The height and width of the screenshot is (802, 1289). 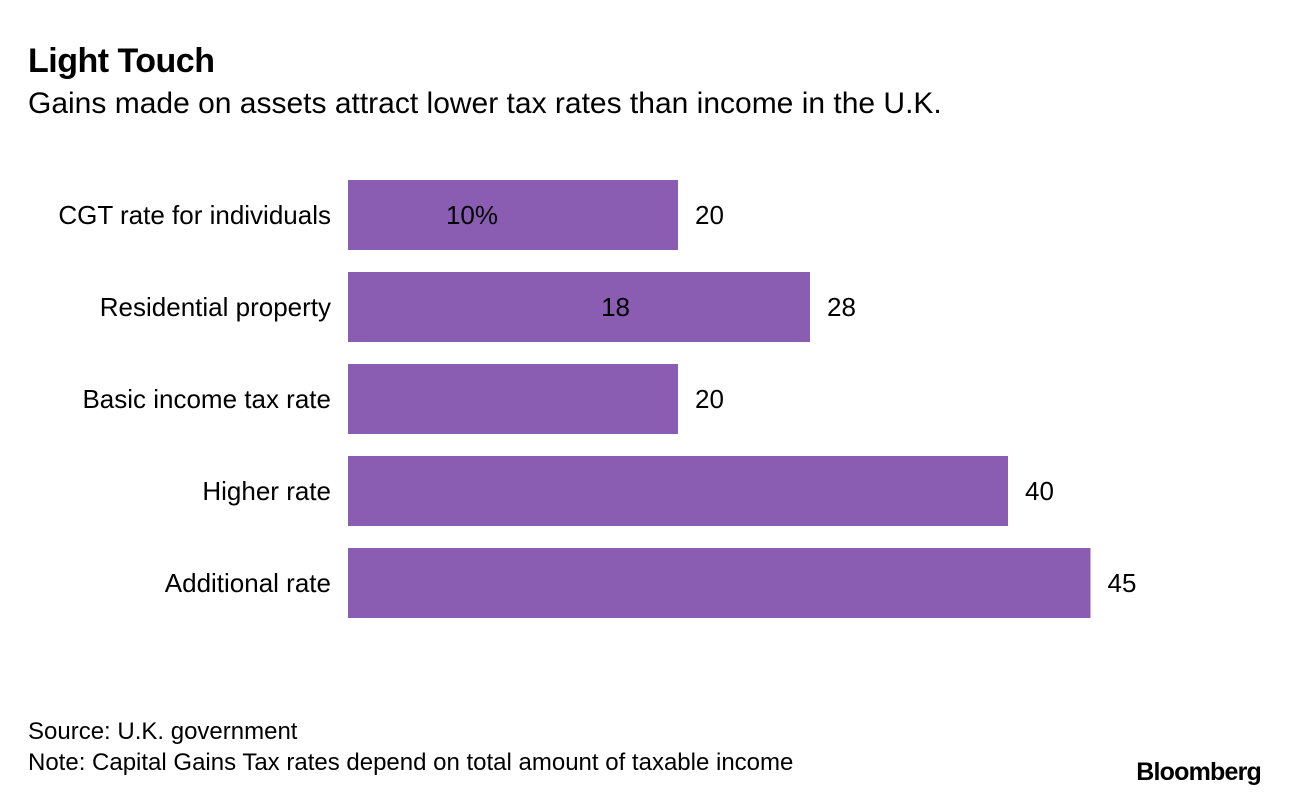 What do you see at coordinates (194, 215) in the screenshot?
I see `category-label: CGT rate for individuals` at bounding box center [194, 215].